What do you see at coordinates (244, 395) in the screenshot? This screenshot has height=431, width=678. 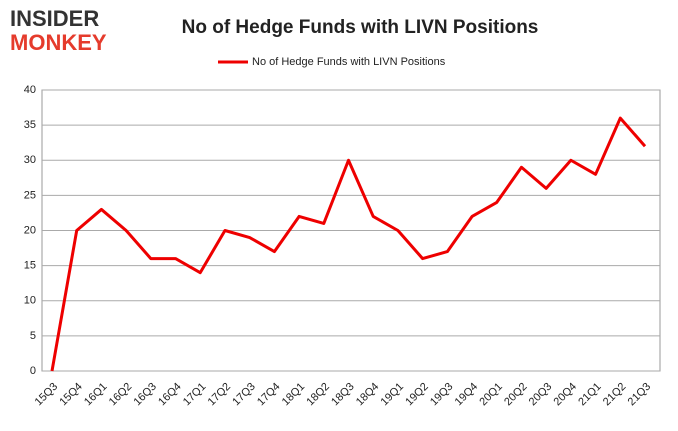 I see `x-tick-label: 17Q3` at bounding box center [244, 395].